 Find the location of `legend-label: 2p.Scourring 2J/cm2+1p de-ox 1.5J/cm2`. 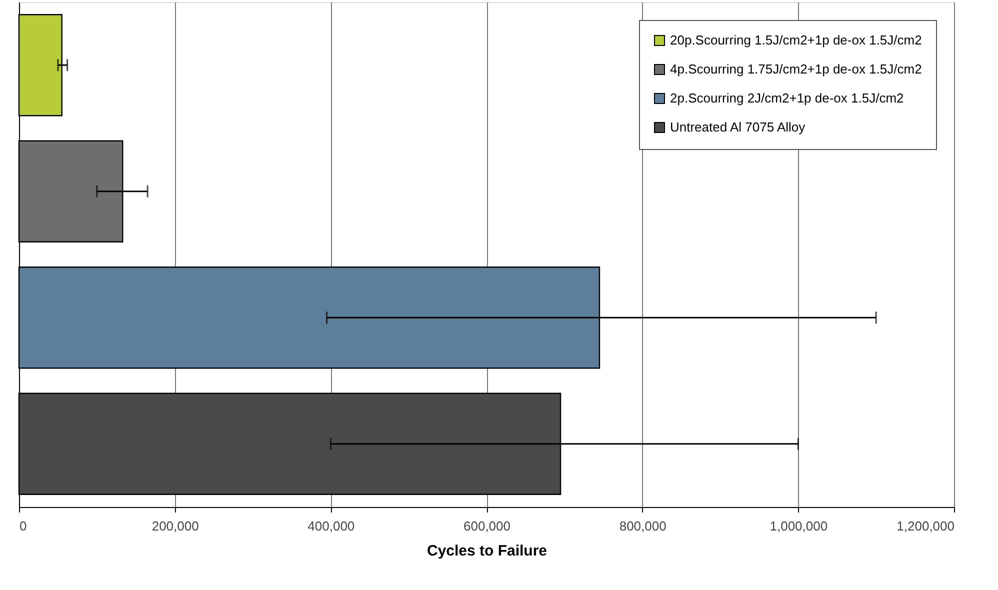

legend-label: 2p.Scourring 2J/cm2+1p de-ox 1.5J/cm2 is located at coordinates (787, 98).